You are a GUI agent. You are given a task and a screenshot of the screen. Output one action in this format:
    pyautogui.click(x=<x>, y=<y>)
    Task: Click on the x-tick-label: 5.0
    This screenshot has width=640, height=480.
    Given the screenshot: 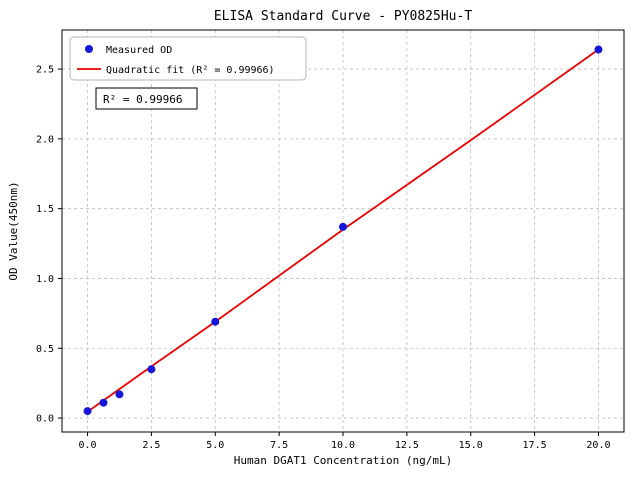 What is the action you would take?
    pyautogui.click(x=215, y=445)
    